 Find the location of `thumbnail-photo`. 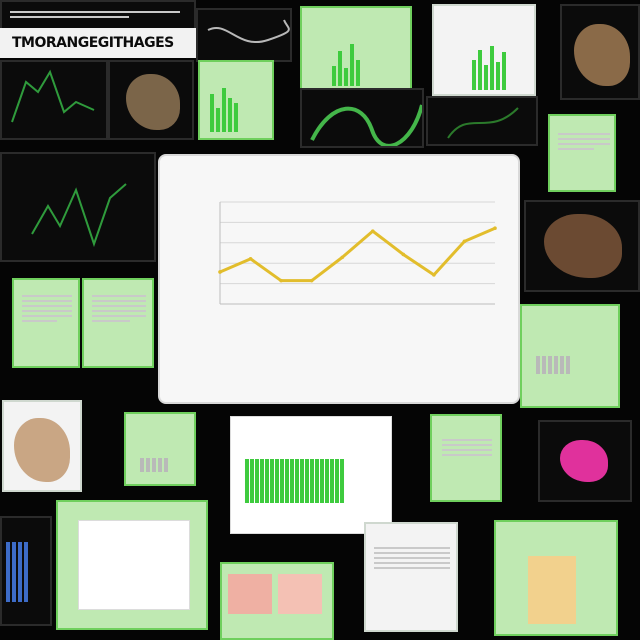

thumbnail-photo is located at coordinates (151, 100).